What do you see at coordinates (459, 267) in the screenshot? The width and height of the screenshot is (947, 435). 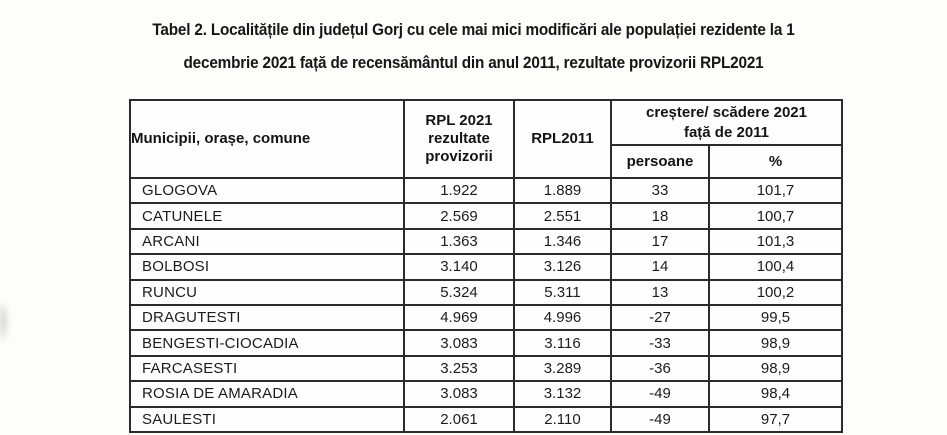 I see `rpl2021-cell: 3.140` at bounding box center [459, 267].